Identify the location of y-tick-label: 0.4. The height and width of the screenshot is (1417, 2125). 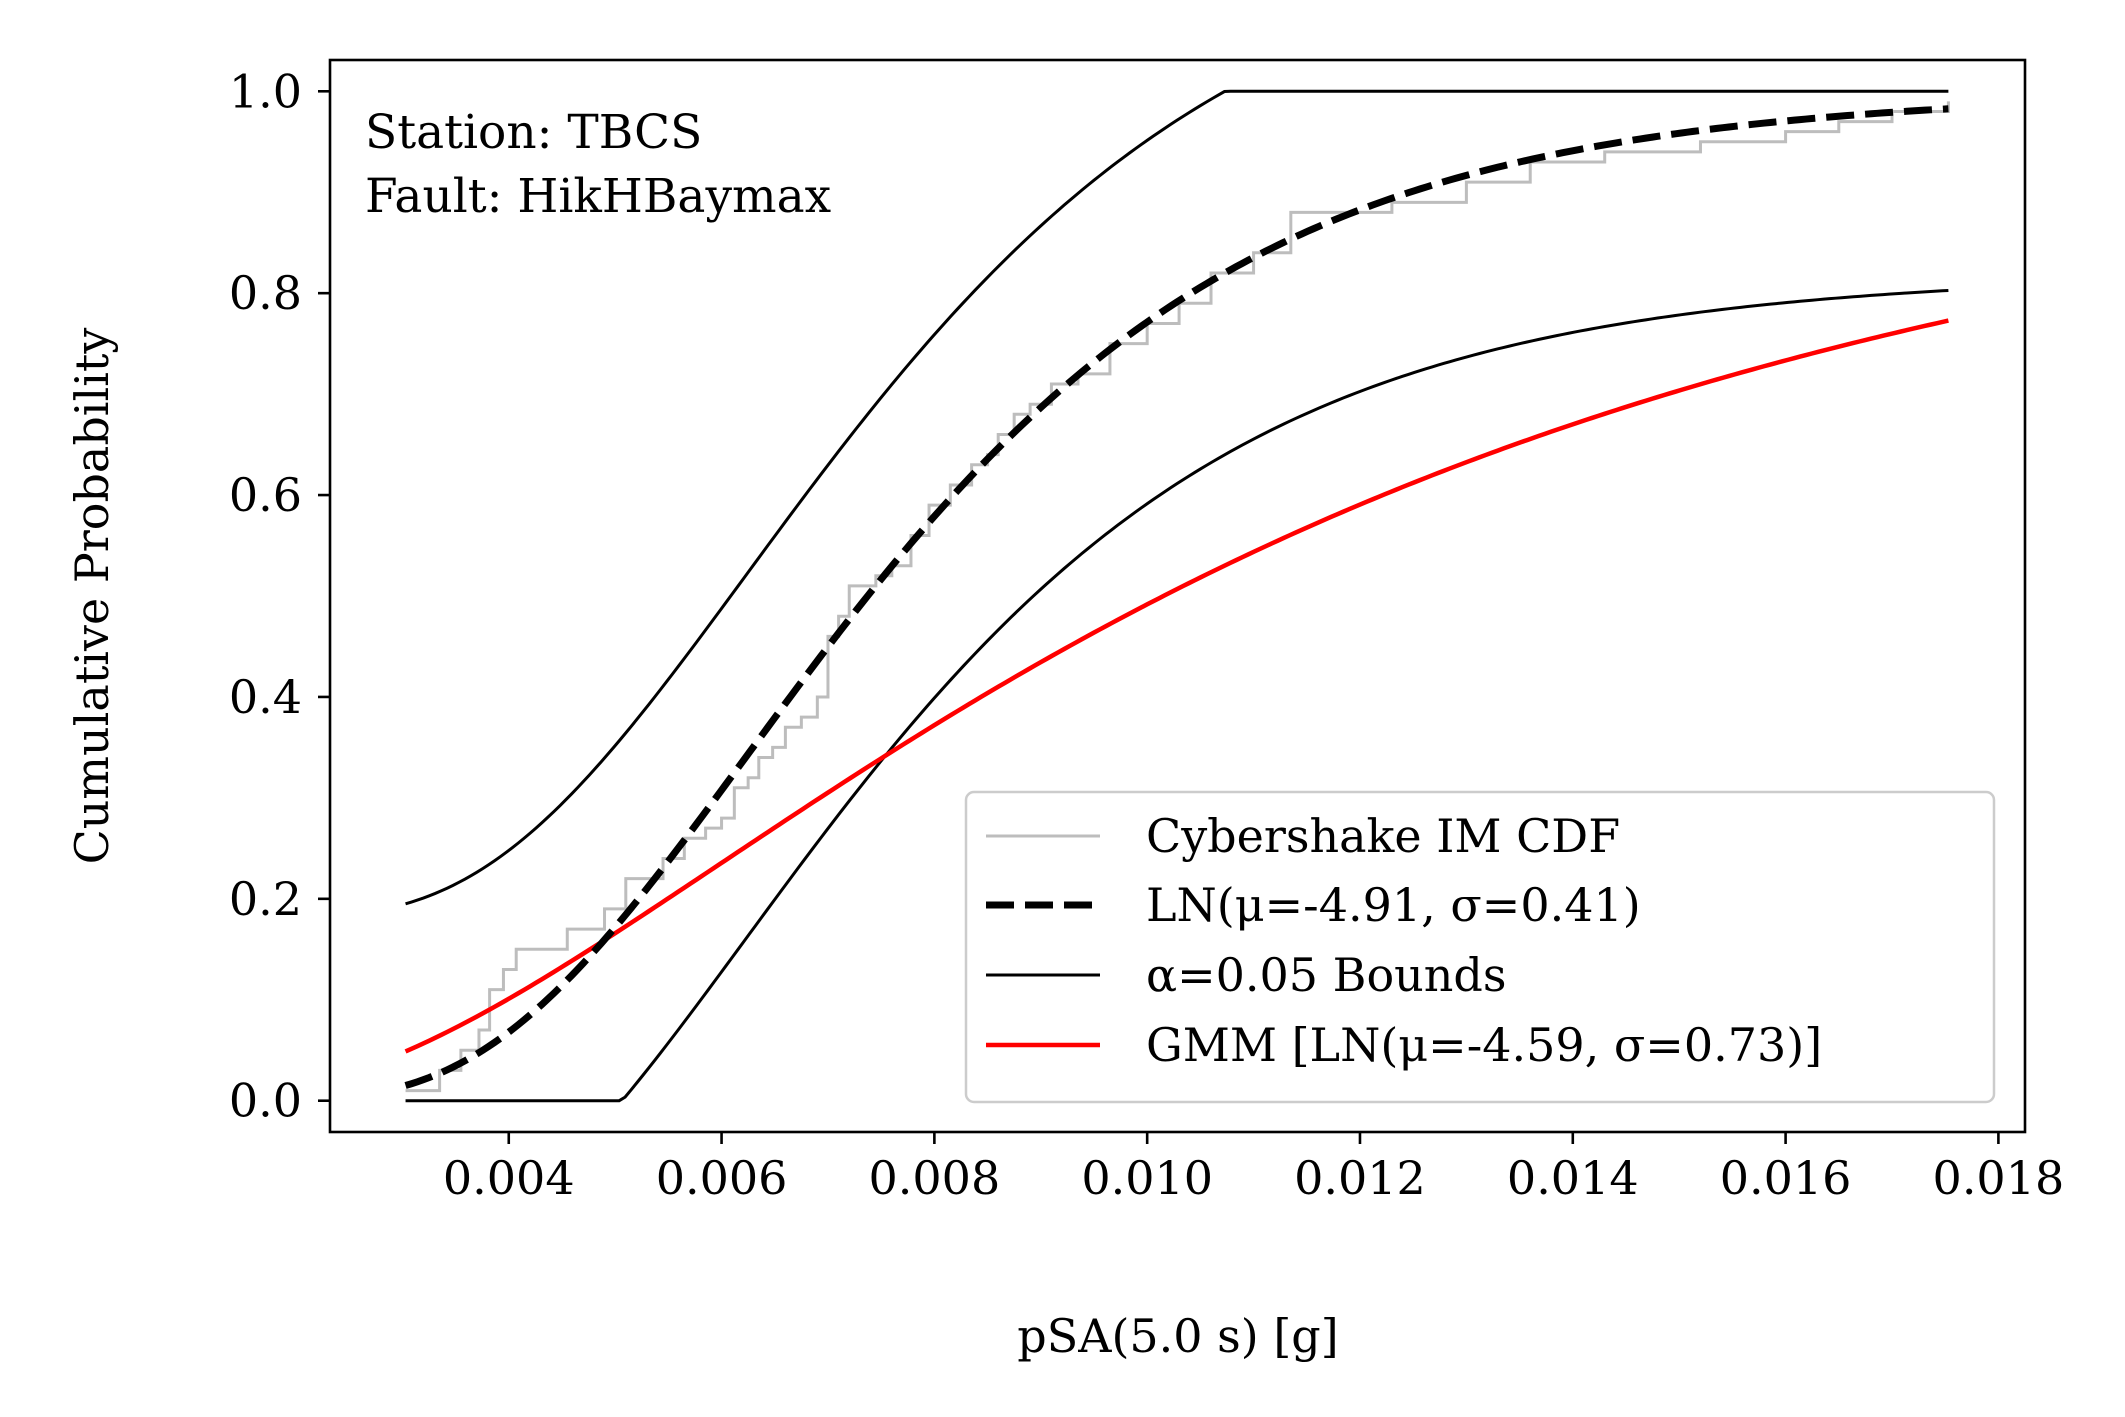
(265, 697).